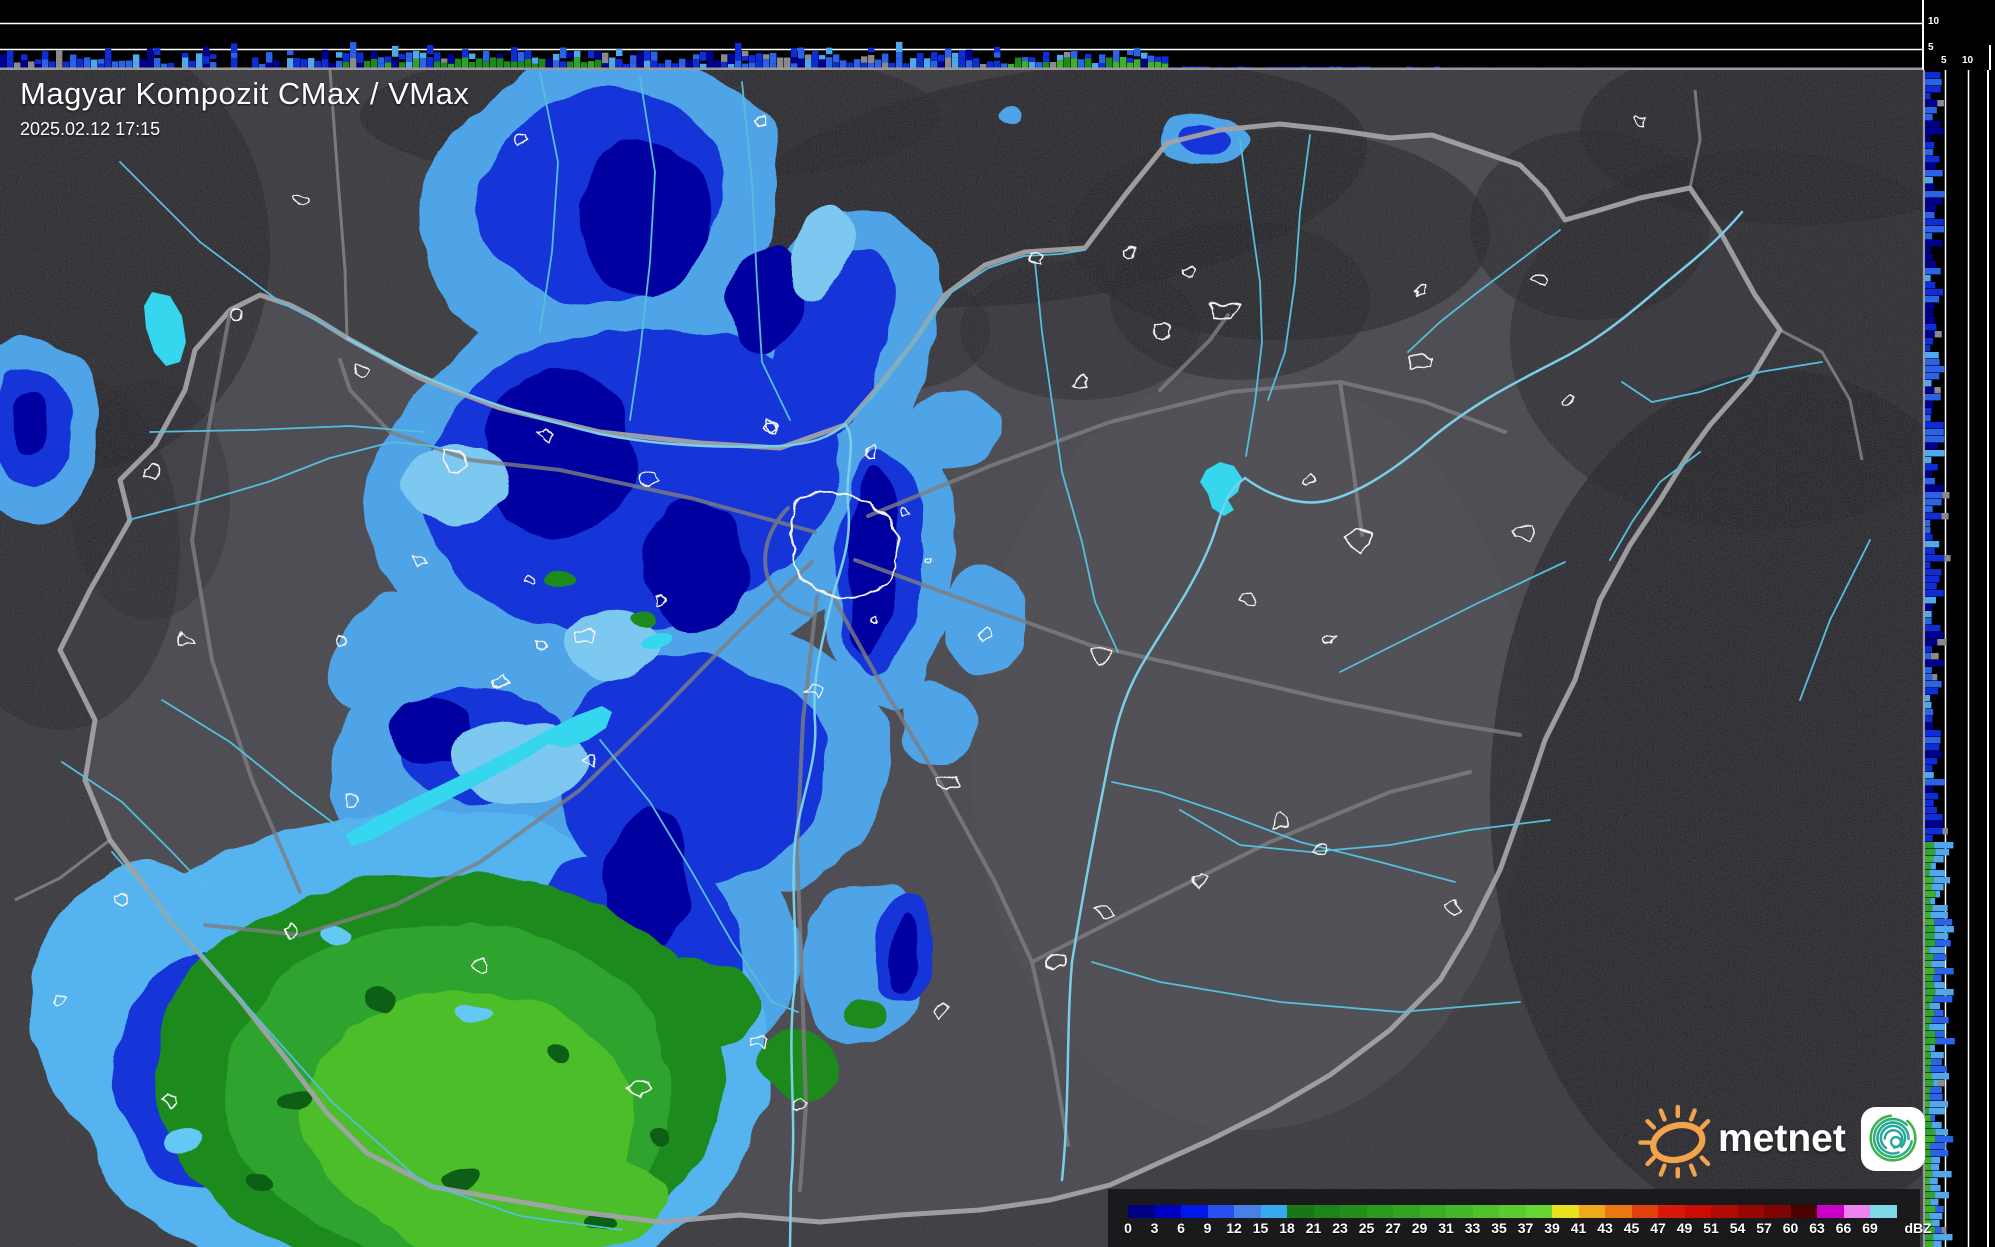 This screenshot has width=1995, height=1247. I want to click on dbz-label-45: 45, so click(1631, 1228).